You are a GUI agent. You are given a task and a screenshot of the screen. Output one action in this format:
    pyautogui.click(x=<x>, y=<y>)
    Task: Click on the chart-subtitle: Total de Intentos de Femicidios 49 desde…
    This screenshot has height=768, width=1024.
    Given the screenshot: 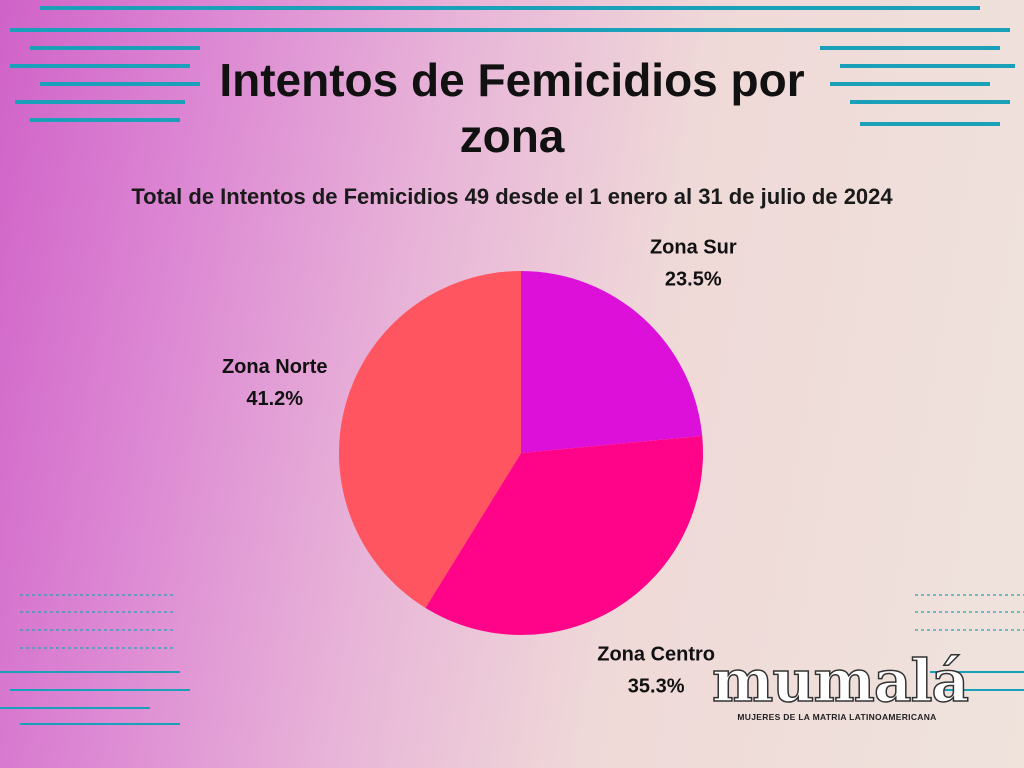 What is the action you would take?
    pyautogui.click(x=512, y=196)
    